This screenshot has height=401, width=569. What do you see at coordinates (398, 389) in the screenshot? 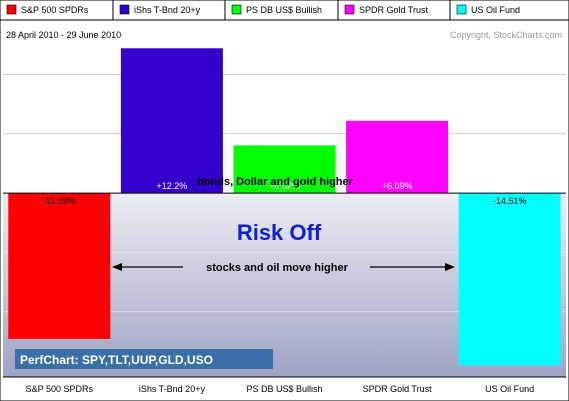
I see `x-tick-label: SPDR Gold Trust` at bounding box center [398, 389].